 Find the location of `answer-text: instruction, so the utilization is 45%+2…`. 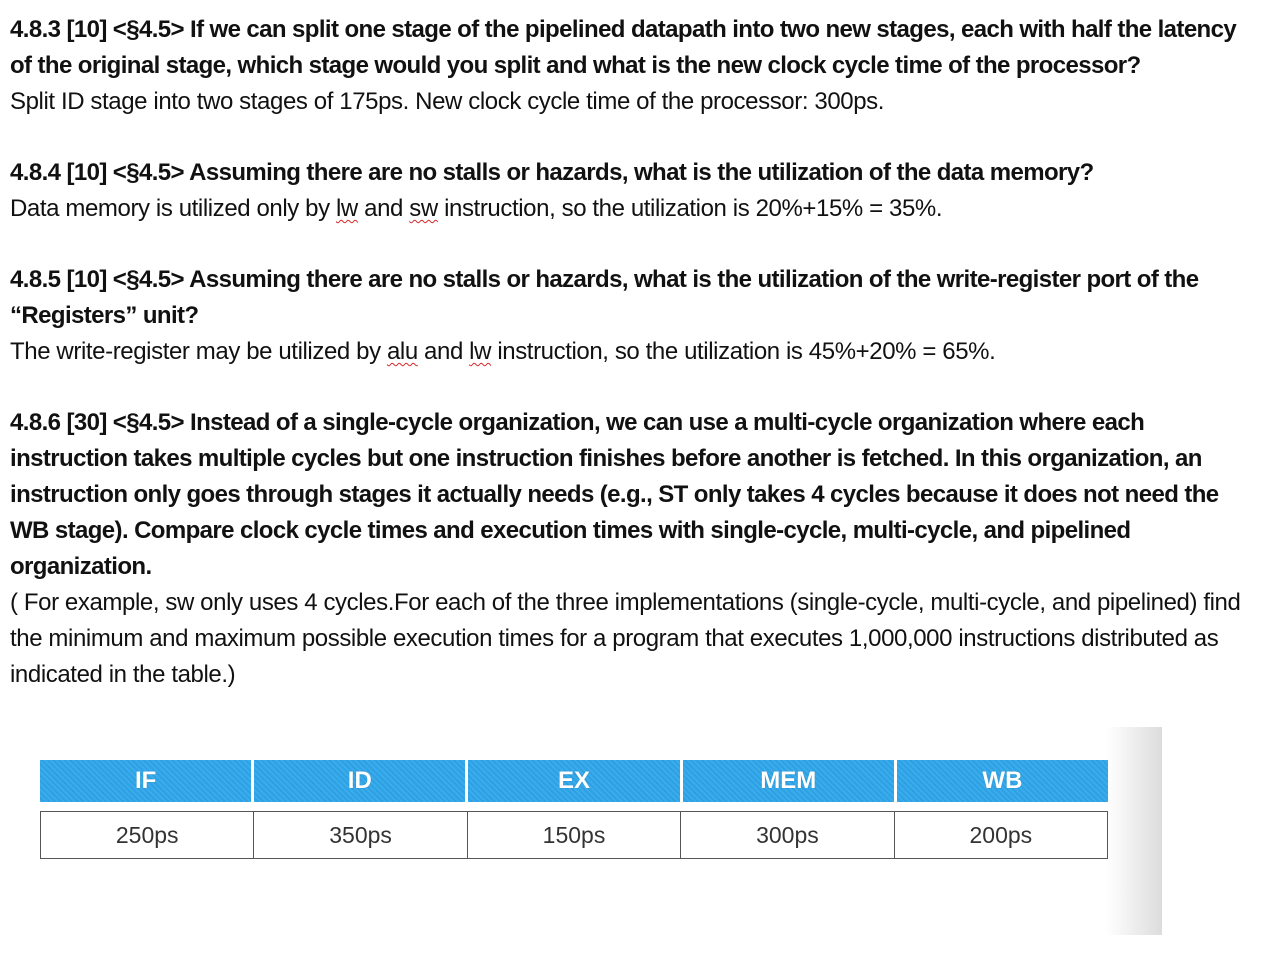

answer-text: instruction, so the utilization is 45%+2… is located at coordinates (743, 351).